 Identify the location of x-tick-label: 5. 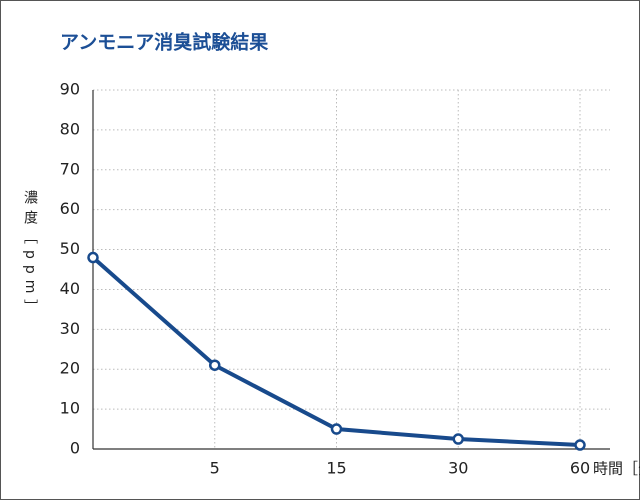
(215, 468).